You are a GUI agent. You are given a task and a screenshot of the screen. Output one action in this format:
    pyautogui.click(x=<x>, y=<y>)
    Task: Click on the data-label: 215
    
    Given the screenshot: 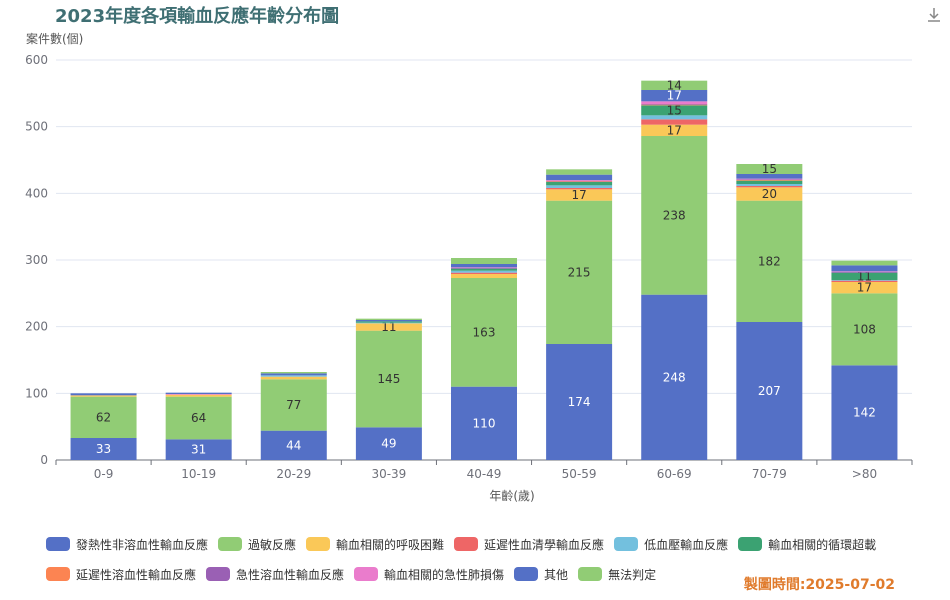 What is the action you would take?
    pyautogui.click(x=579, y=272)
    